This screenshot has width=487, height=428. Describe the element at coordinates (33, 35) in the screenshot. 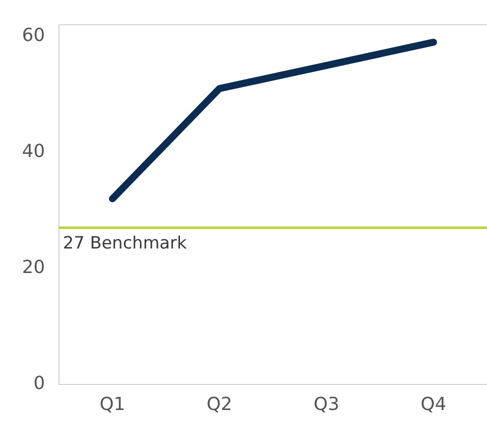

I see `y-tick-label: 60` at that location.